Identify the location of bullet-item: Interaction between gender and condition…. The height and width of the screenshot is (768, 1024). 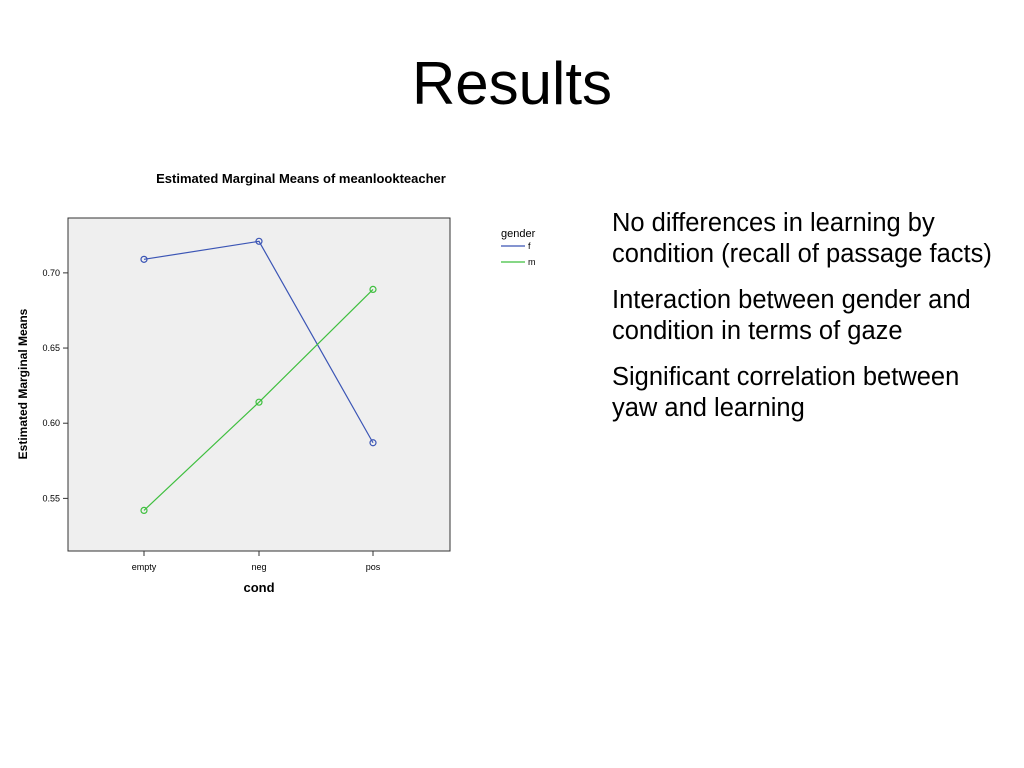
(791, 315).